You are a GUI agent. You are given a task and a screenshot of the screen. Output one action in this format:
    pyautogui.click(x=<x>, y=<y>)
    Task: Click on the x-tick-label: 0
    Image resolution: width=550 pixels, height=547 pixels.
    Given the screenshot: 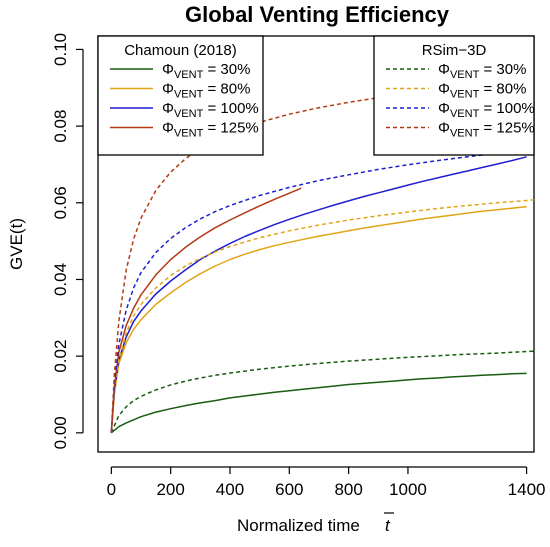 What is the action you would take?
    pyautogui.click(x=111, y=489)
    